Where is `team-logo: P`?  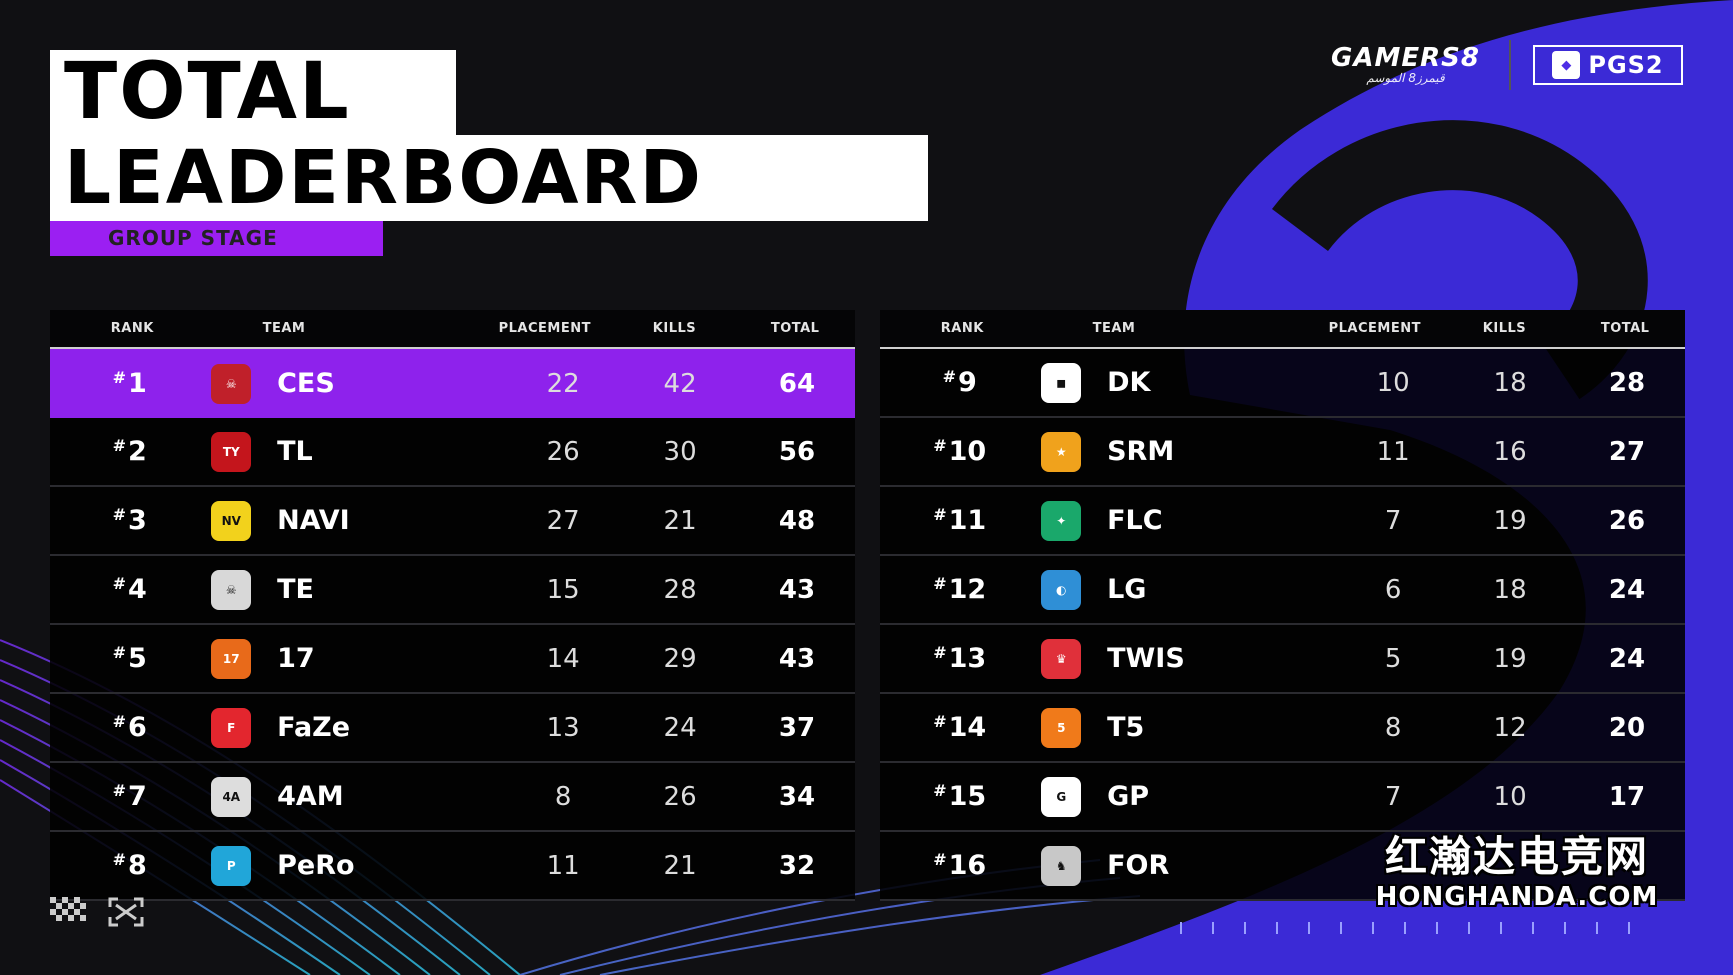
team-logo: P is located at coordinates (231, 865).